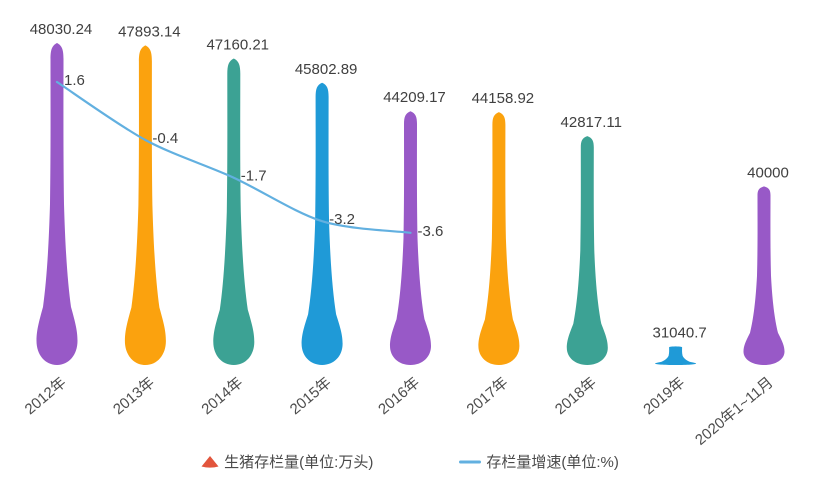 This screenshot has width=820, height=496. I want to click on legend-label-pig-stock: 生猪存栏量(单位:万头), so click(299, 462).